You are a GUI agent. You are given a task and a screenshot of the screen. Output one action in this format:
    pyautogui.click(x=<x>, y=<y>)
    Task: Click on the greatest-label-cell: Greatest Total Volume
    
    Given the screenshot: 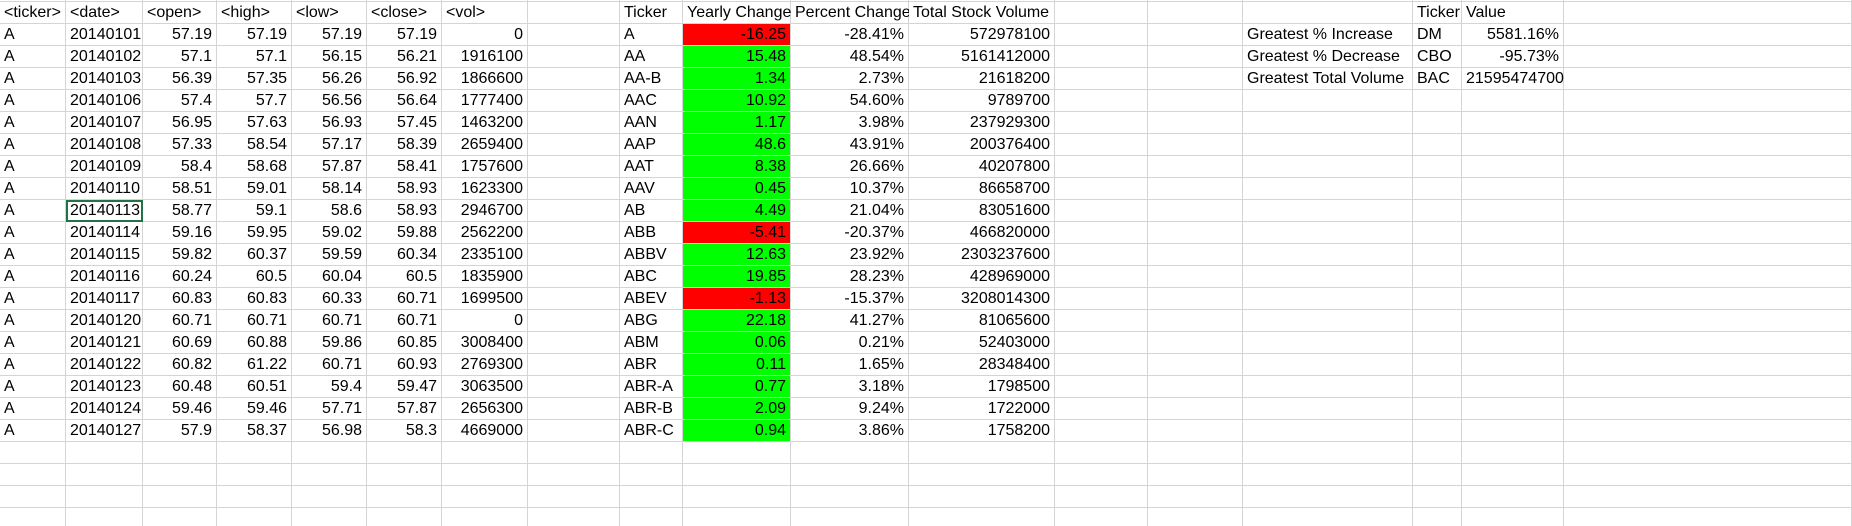 What is the action you would take?
    pyautogui.click(x=1328, y=79)
    